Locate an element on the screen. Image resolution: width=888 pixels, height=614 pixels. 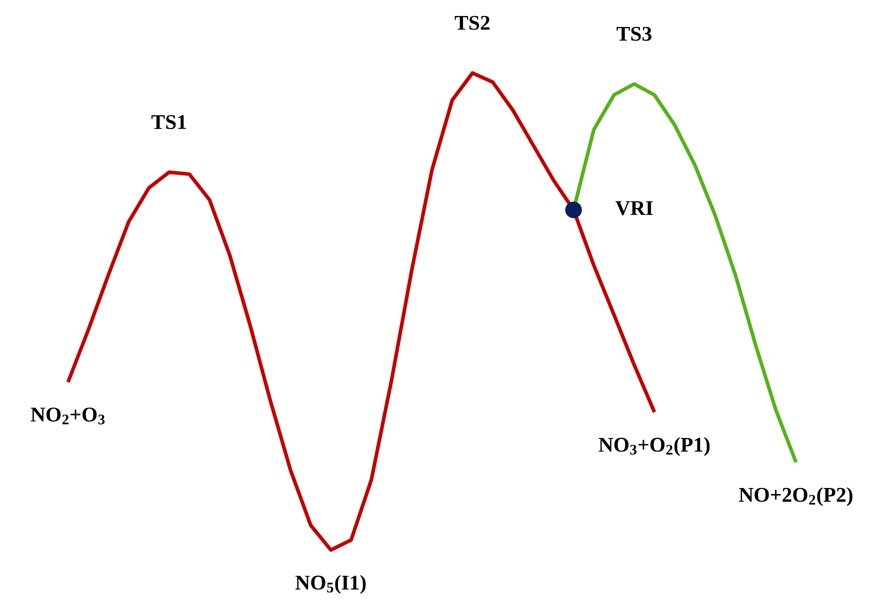
annotation: TS1 is located at coordinates (168, 122).